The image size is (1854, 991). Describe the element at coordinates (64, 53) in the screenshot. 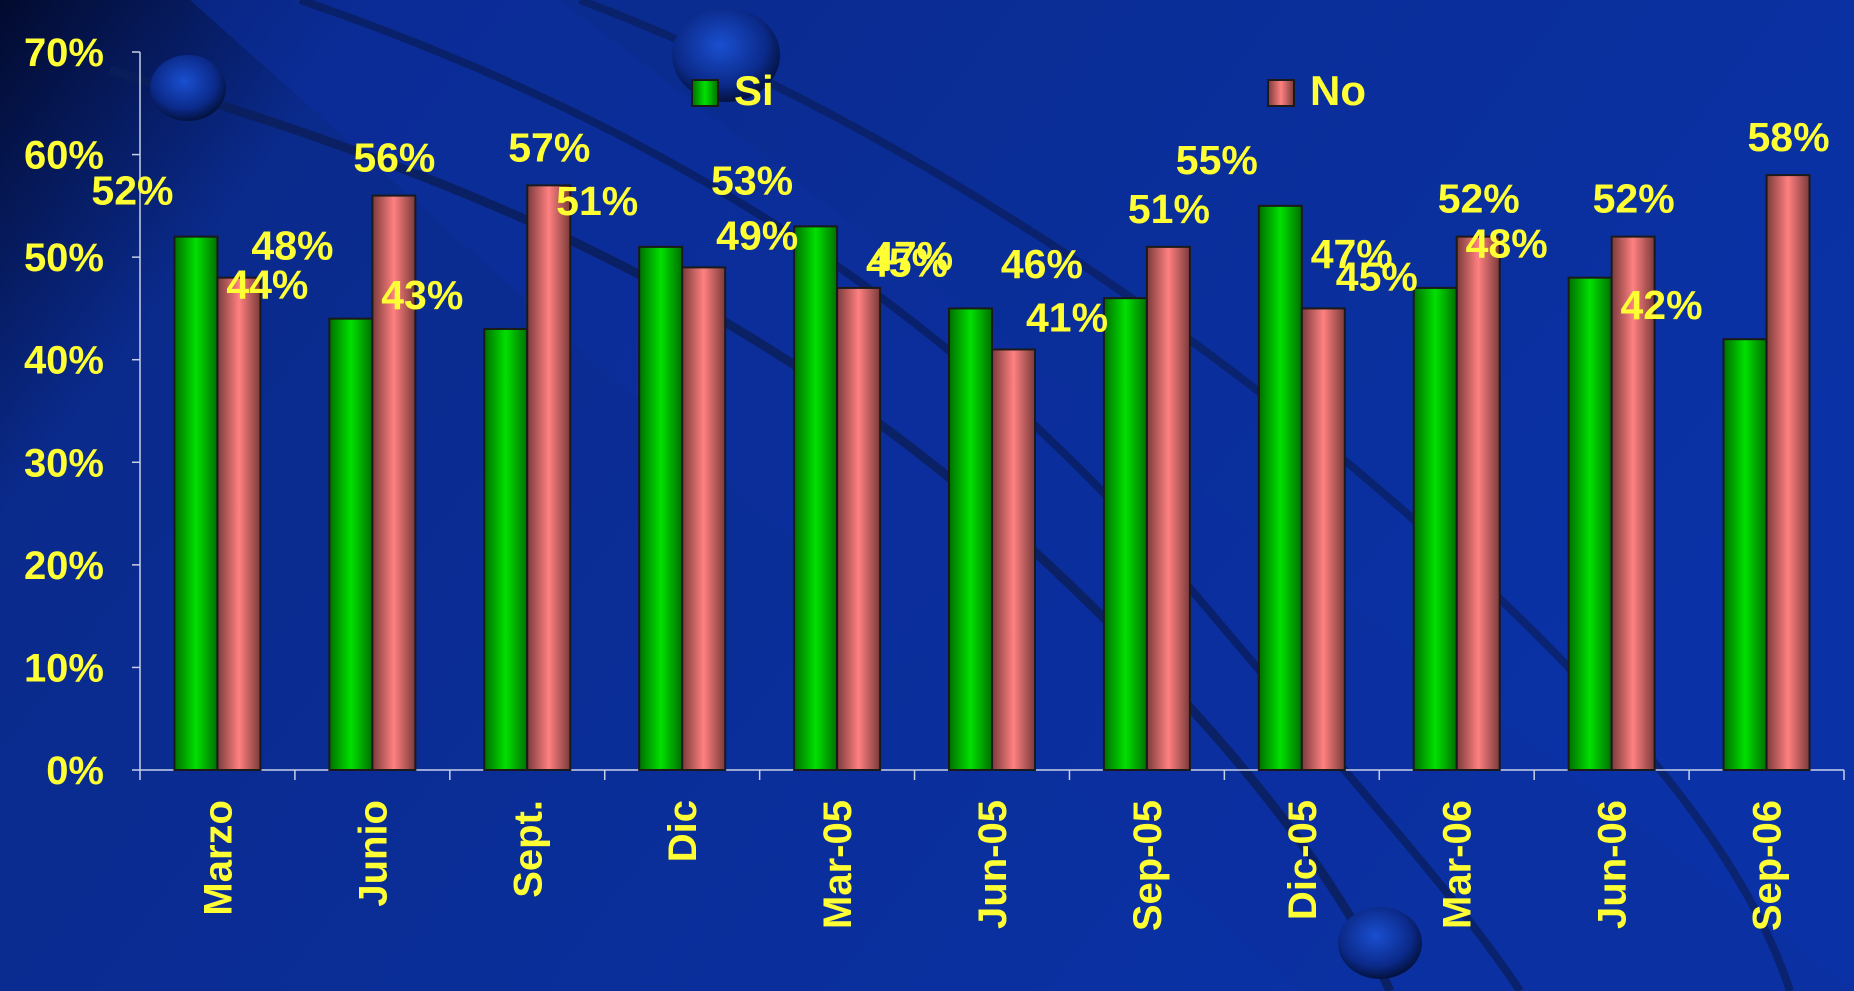

I see `y-tick-label: 70%` at that location.